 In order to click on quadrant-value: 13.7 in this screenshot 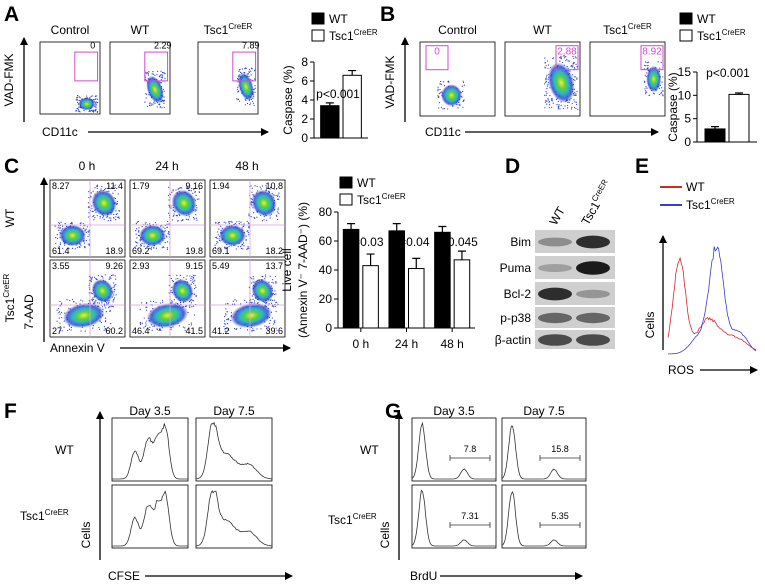, I will do `click(274, 266)`.